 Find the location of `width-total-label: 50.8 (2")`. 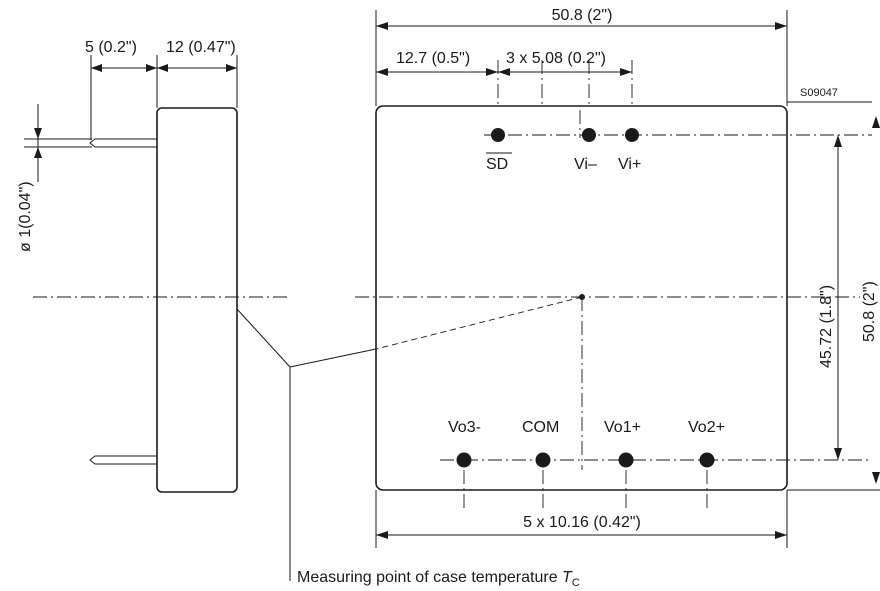

width-total-label: 50.8 (2") is located at coordinates (582, 15).